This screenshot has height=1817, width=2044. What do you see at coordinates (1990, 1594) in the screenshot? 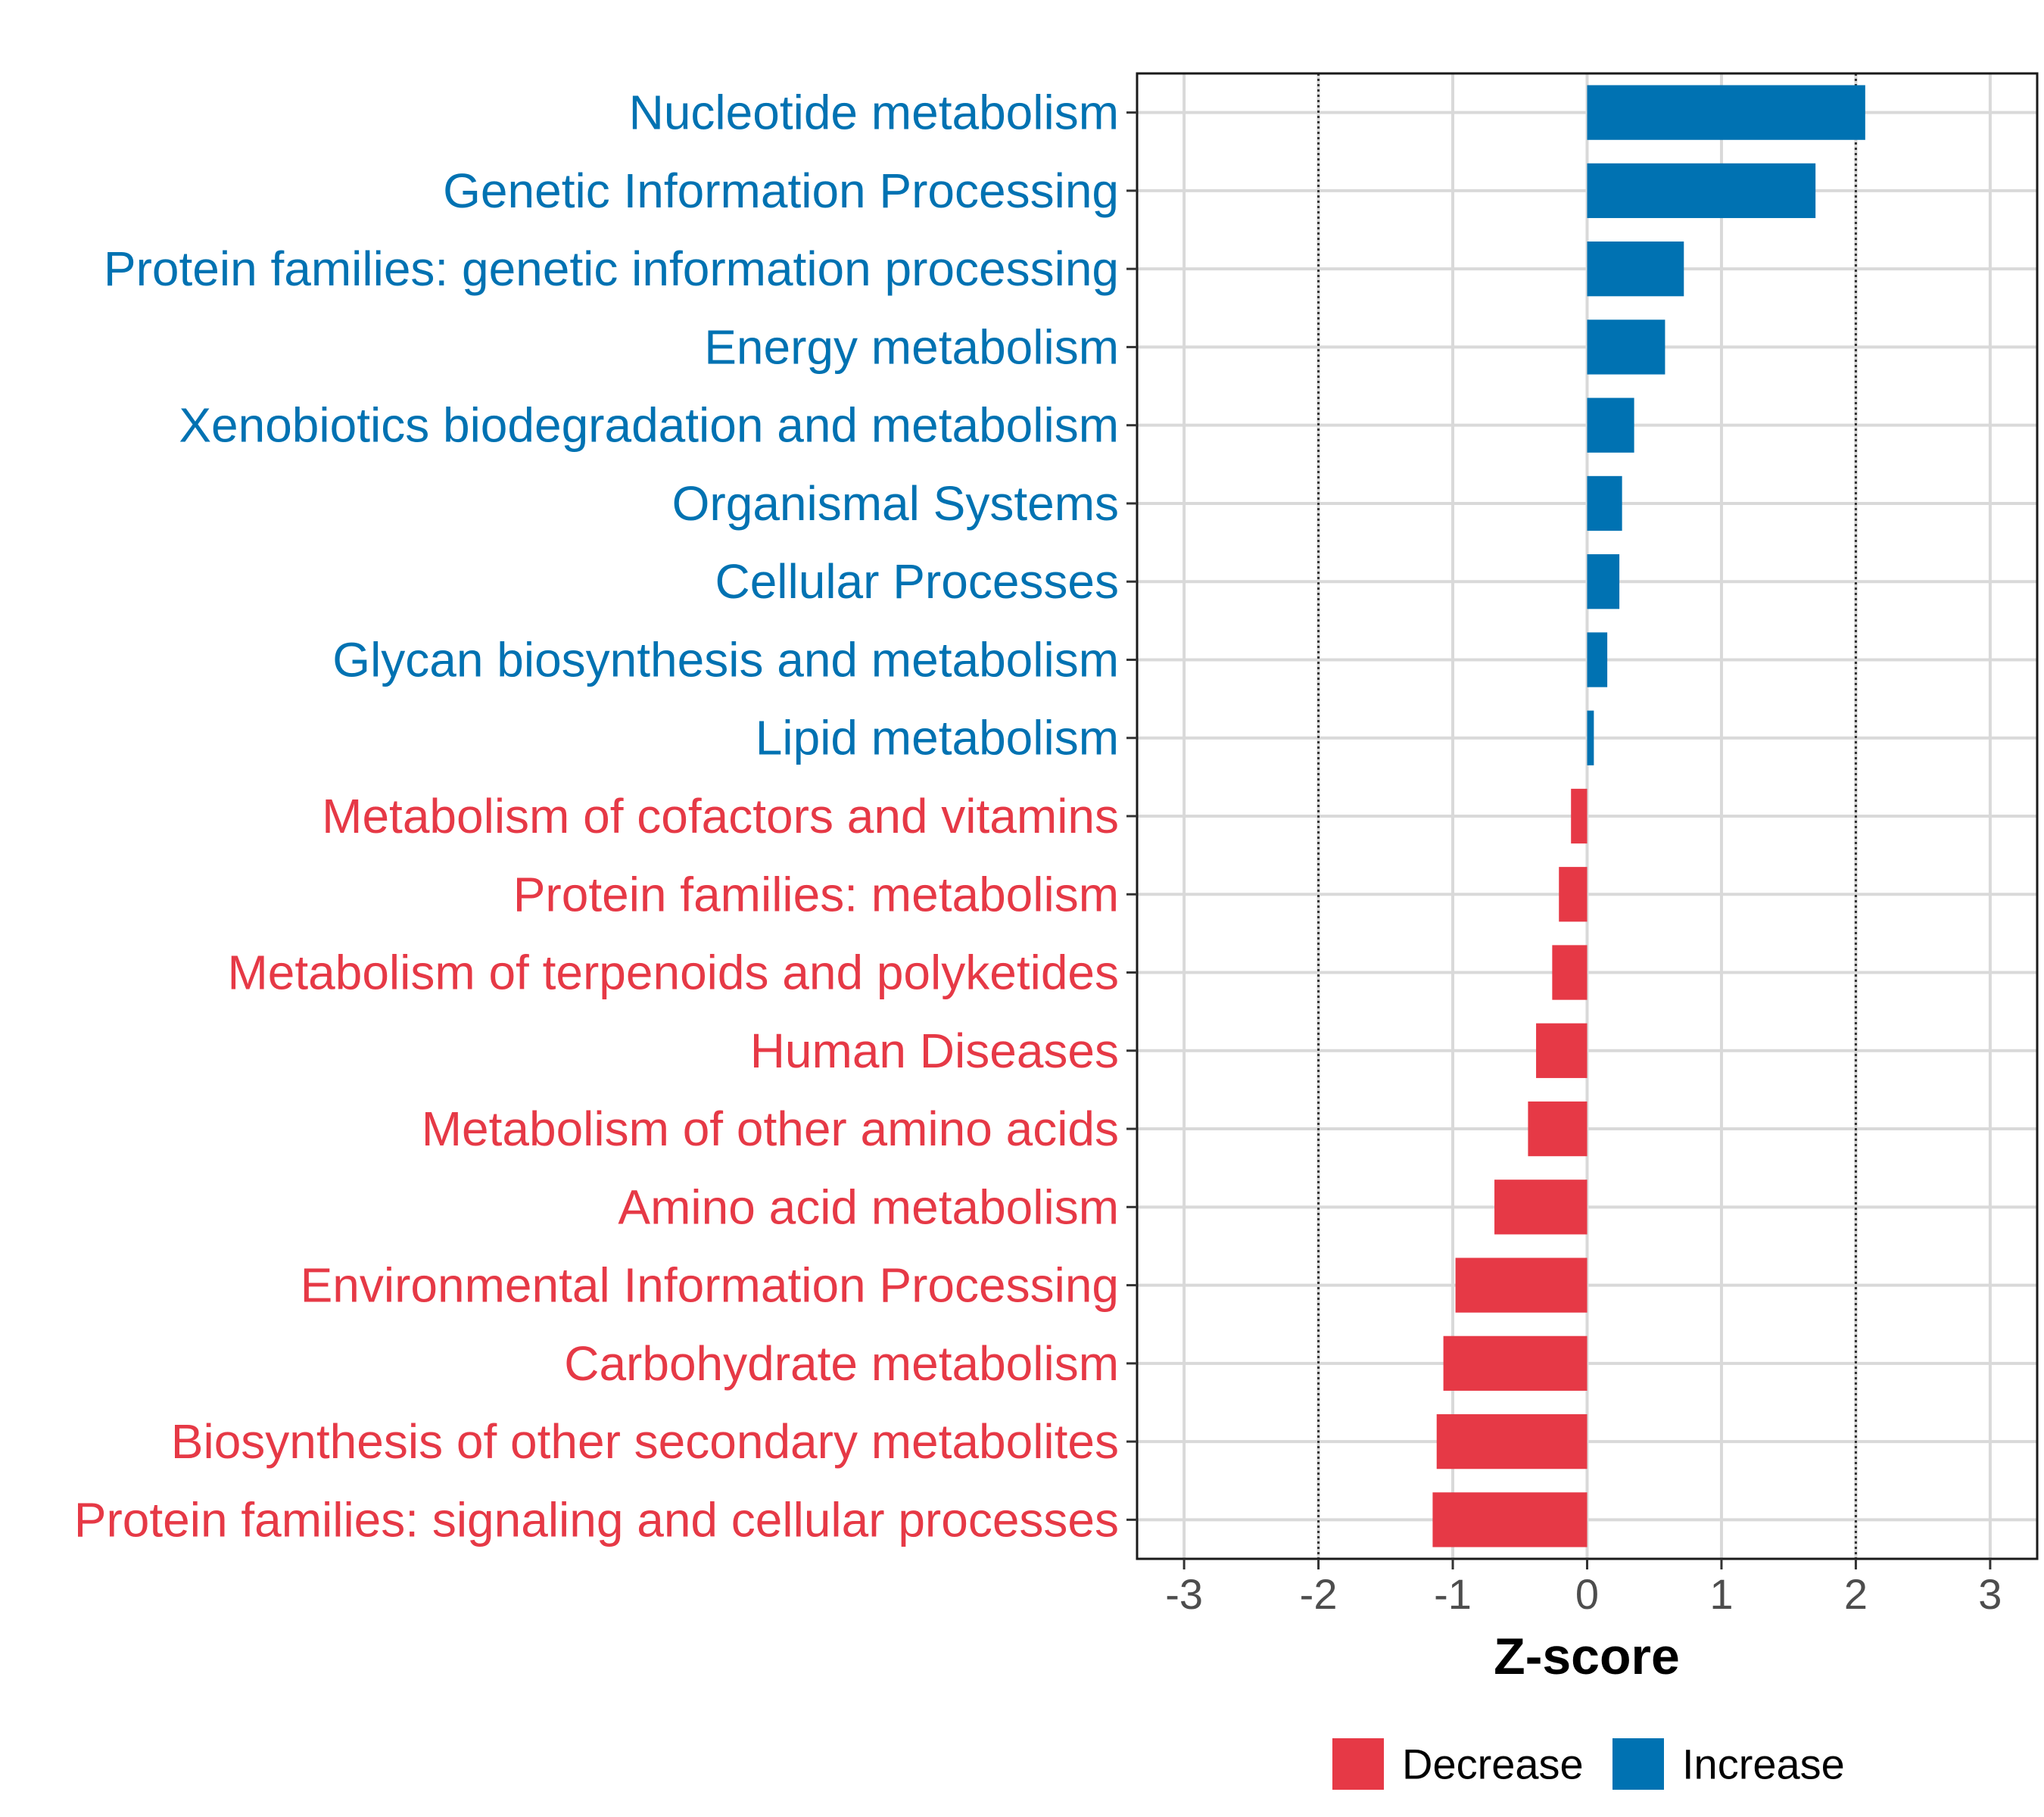
I see `x-tick-label: 3` at bounding box center [1990, 1594].